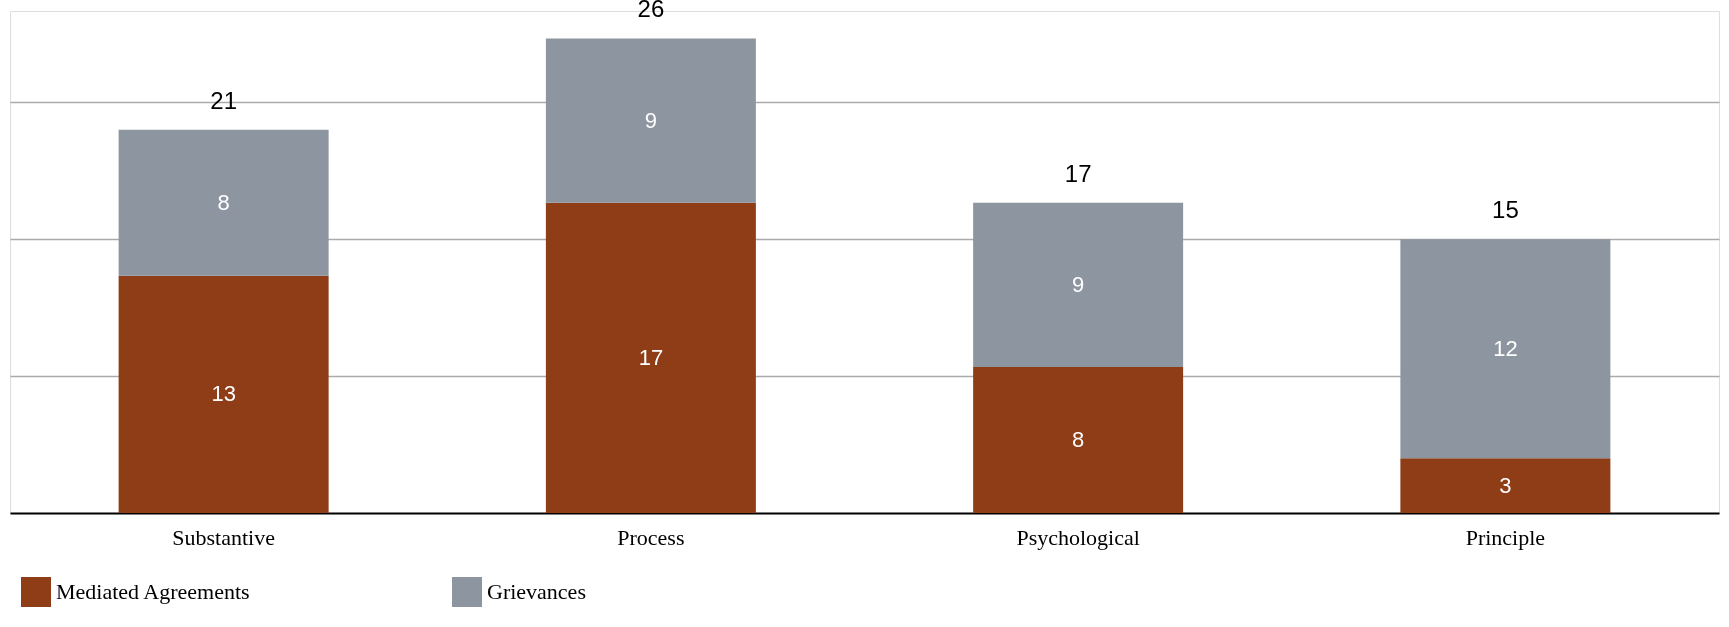 This screenshot has height=627, width=1729. I want to click on total-label: 15, so click(1505, 210).